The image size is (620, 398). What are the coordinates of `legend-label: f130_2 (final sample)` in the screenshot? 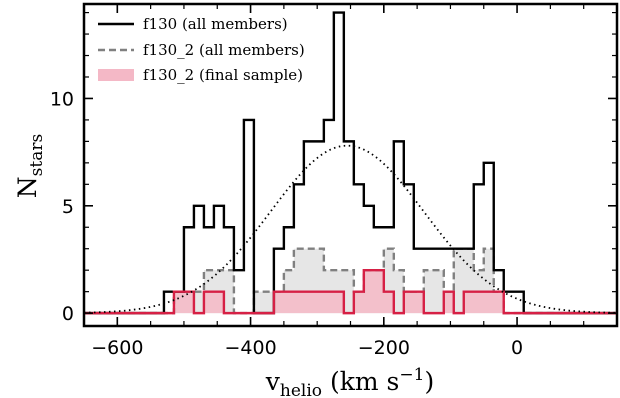 It's located at (223, 75).